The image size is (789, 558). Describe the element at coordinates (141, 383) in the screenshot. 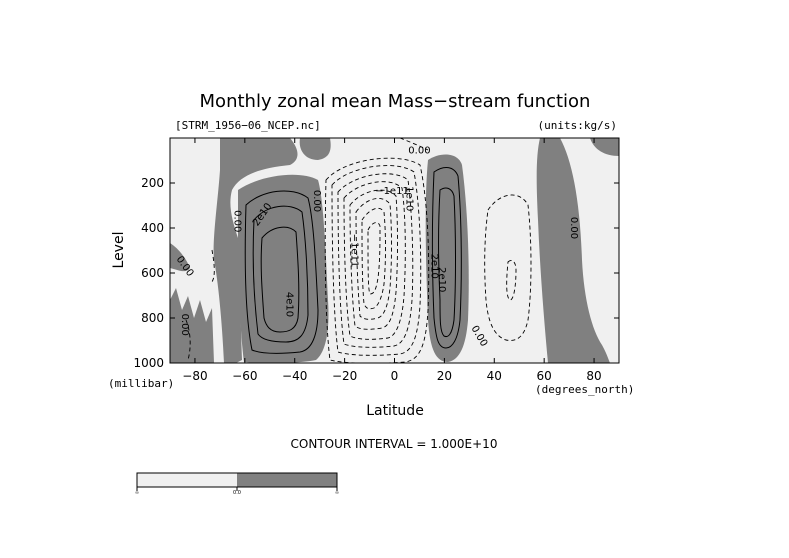

I see `y-unit-label: (millibar)` at that location.